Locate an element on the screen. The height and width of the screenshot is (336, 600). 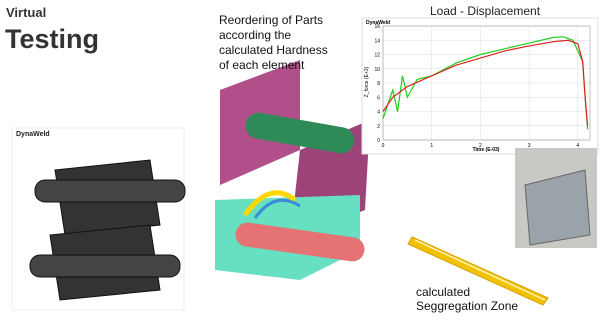
chart-title: Load - Displacement is located at coordinates (485, 11).